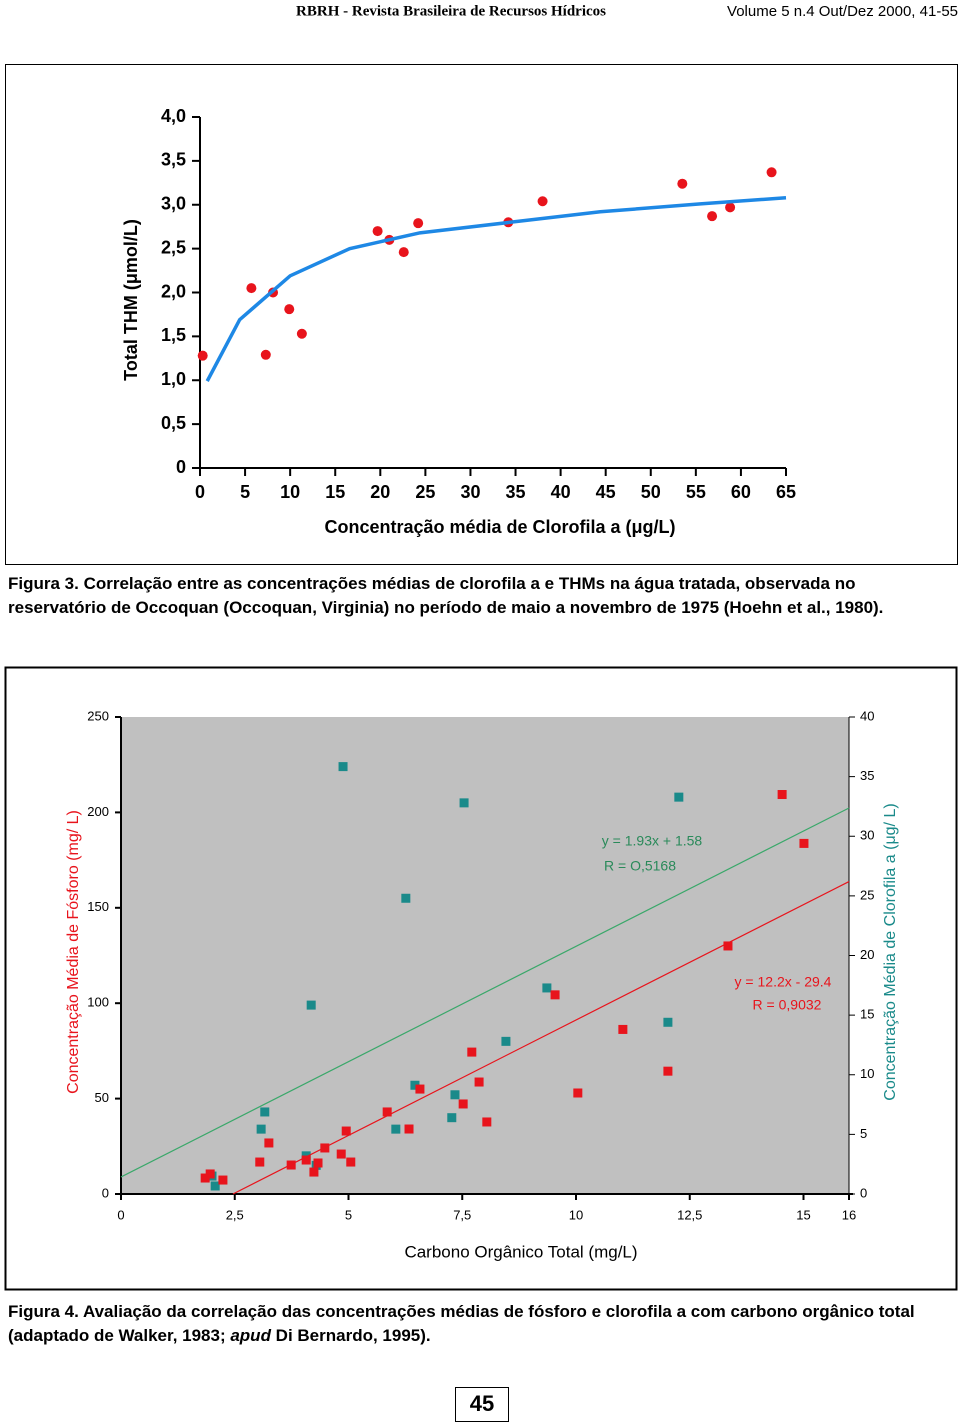  What do you see at coordinates (173, 379) in the screenshot?
I see `y-tick-label: 1,0` at bounding box center [173, 379].